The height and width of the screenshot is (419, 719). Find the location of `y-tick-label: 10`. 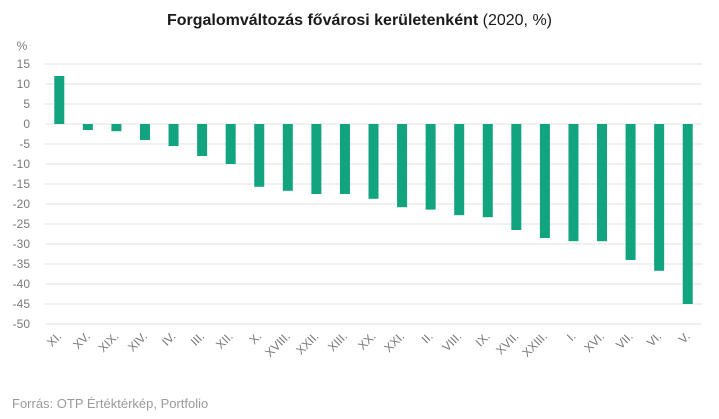

y-tick-label: 10 is located at coordinates (24, 84).